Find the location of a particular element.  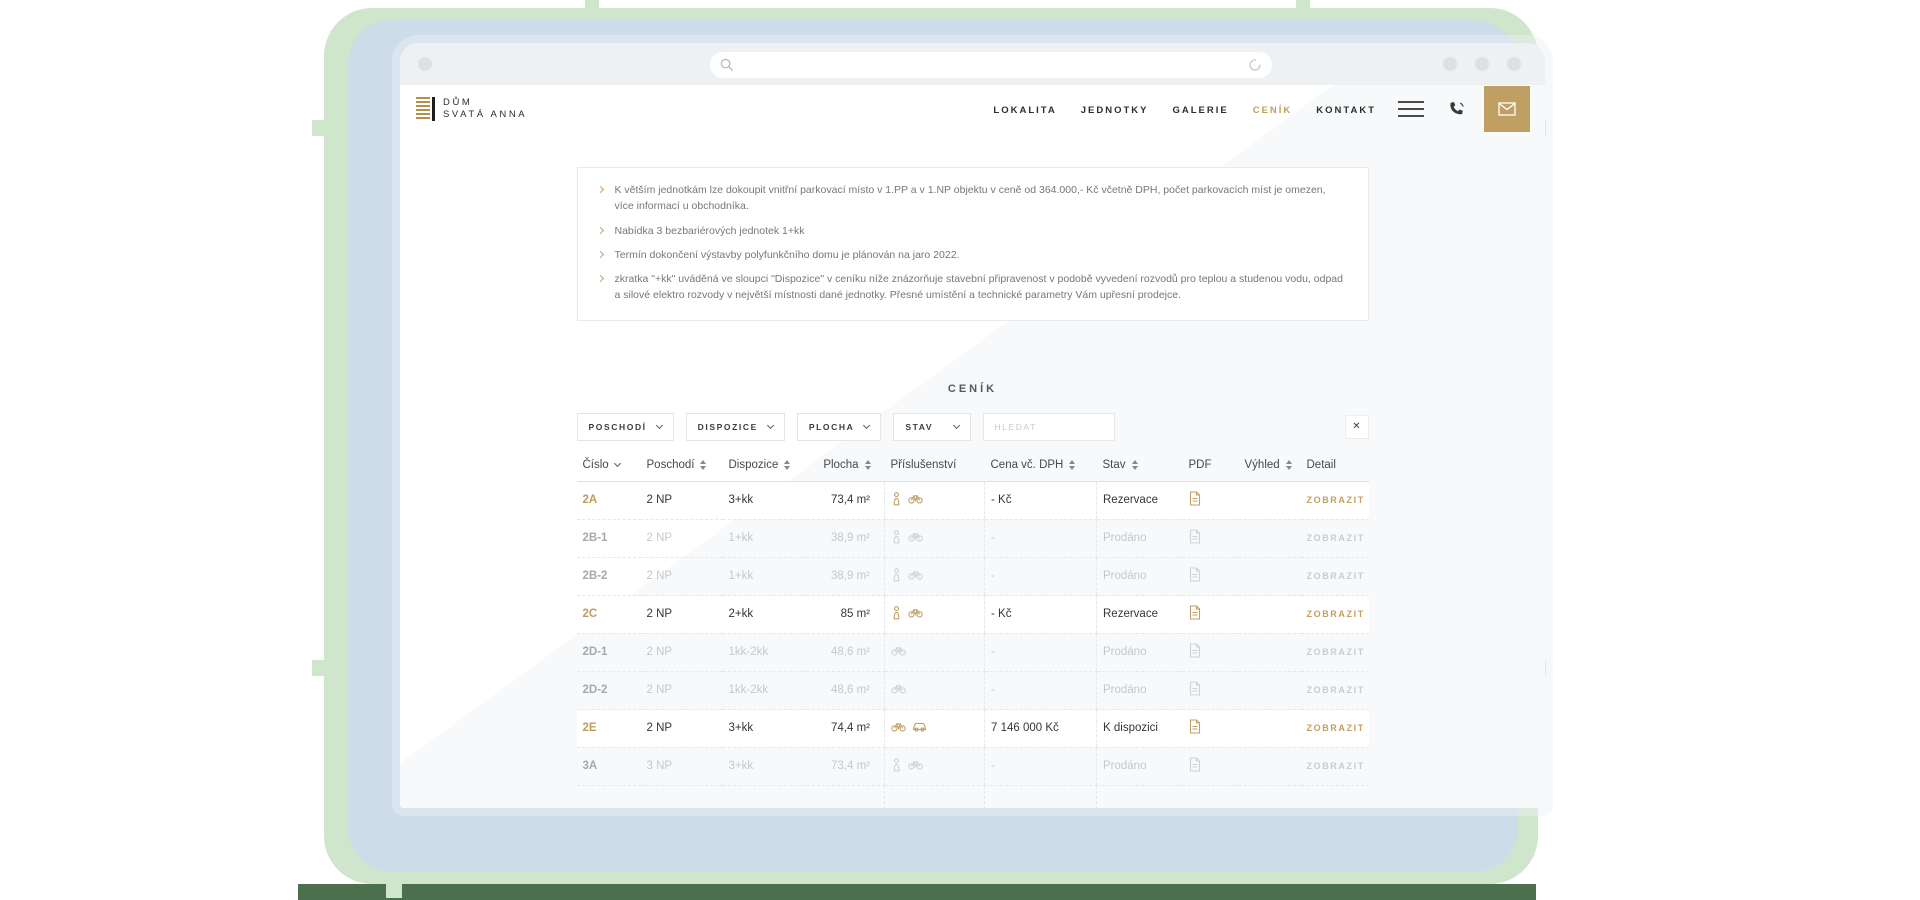

chevron-down-icon is located at coordinates (770, 426).